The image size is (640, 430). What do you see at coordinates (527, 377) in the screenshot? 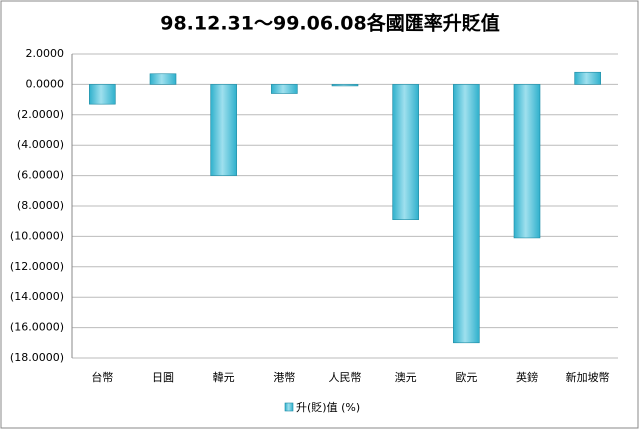
I see `x-tick-label: 英鎊` at bounding box center [527, 377].